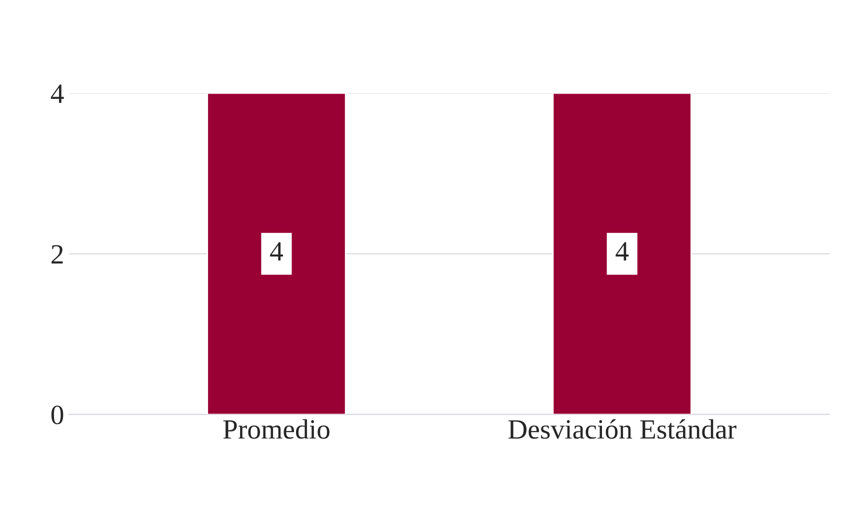  Describe the element at coordinates (276, 429) in the screenshot. I see `x-tick-label: Promedio` at that location.